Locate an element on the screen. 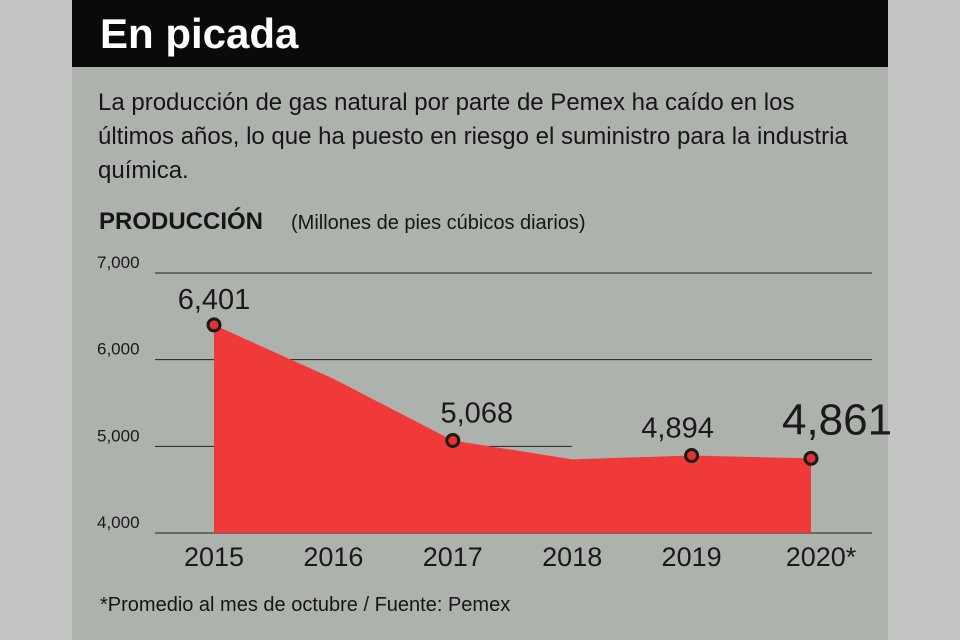  x-tick-label: 2017 is located at coordinates (453, 557).